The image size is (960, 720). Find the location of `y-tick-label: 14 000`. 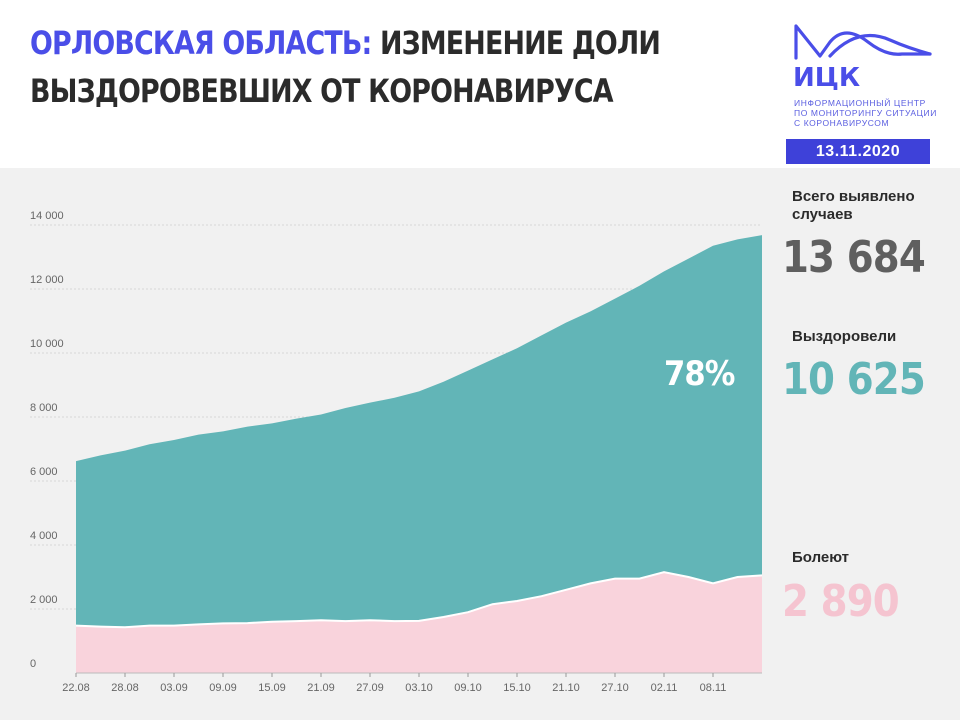

y-tick-label: 14 000 is located at coordinates (47, 216).